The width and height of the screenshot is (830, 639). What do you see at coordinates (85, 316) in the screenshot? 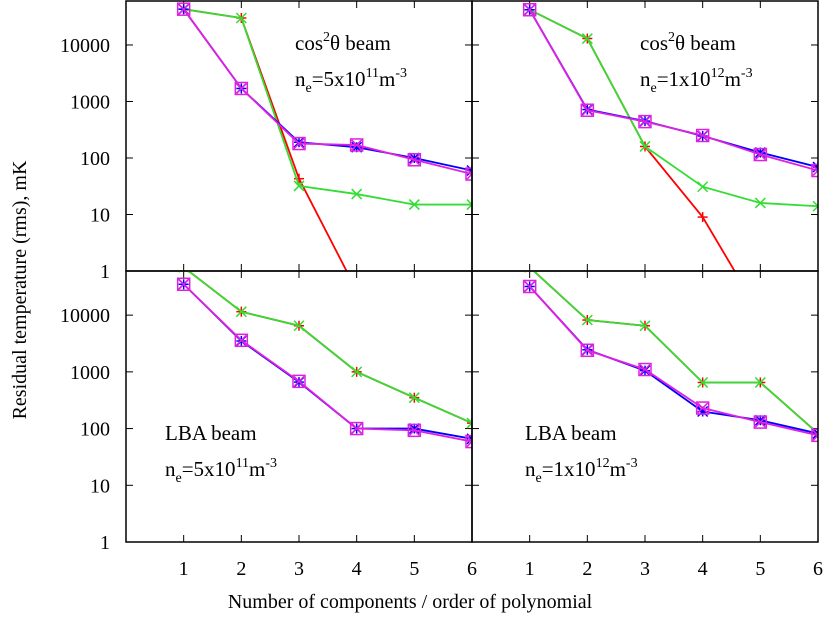
I see `y-tick-label: 10000` at bounding box center [85, 316].